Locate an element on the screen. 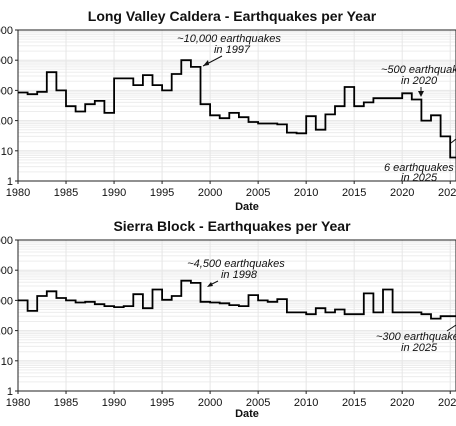  annotation-line: ~500 earthquakes is located at coordinates (418, 70).